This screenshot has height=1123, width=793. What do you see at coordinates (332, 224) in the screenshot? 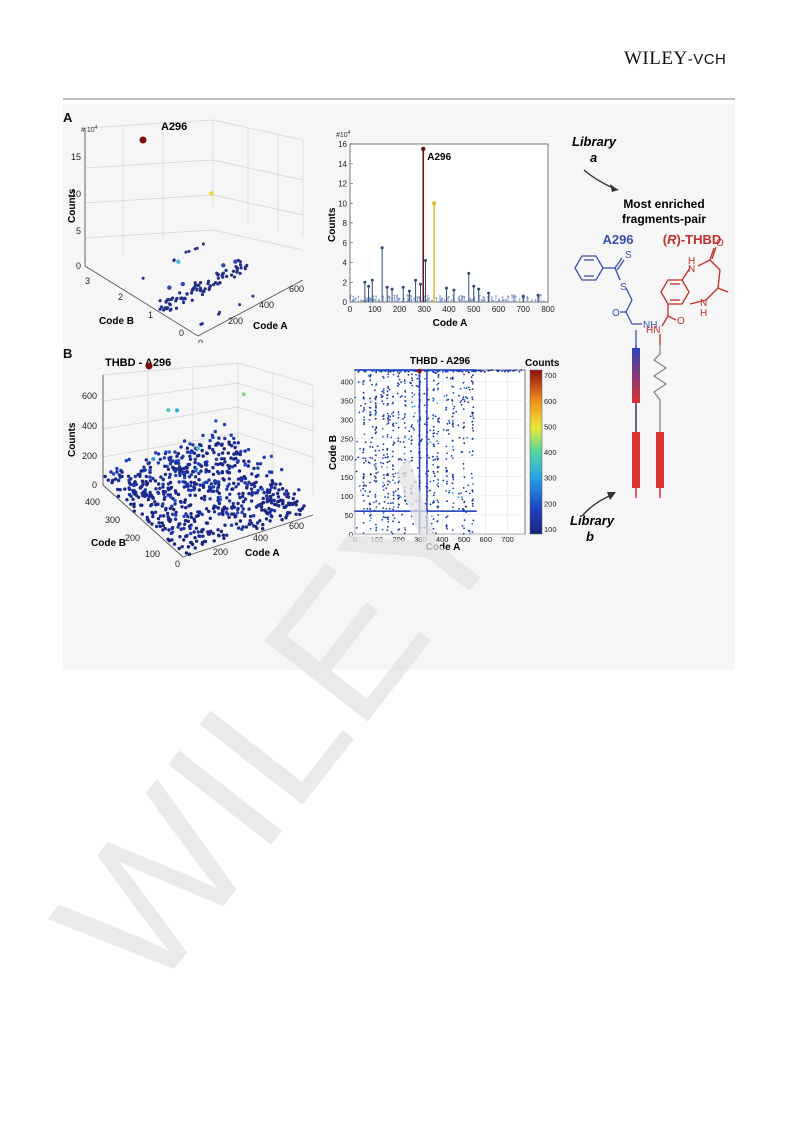
I see `abar-ylabel: Counts` at bounding box center [332, 224].